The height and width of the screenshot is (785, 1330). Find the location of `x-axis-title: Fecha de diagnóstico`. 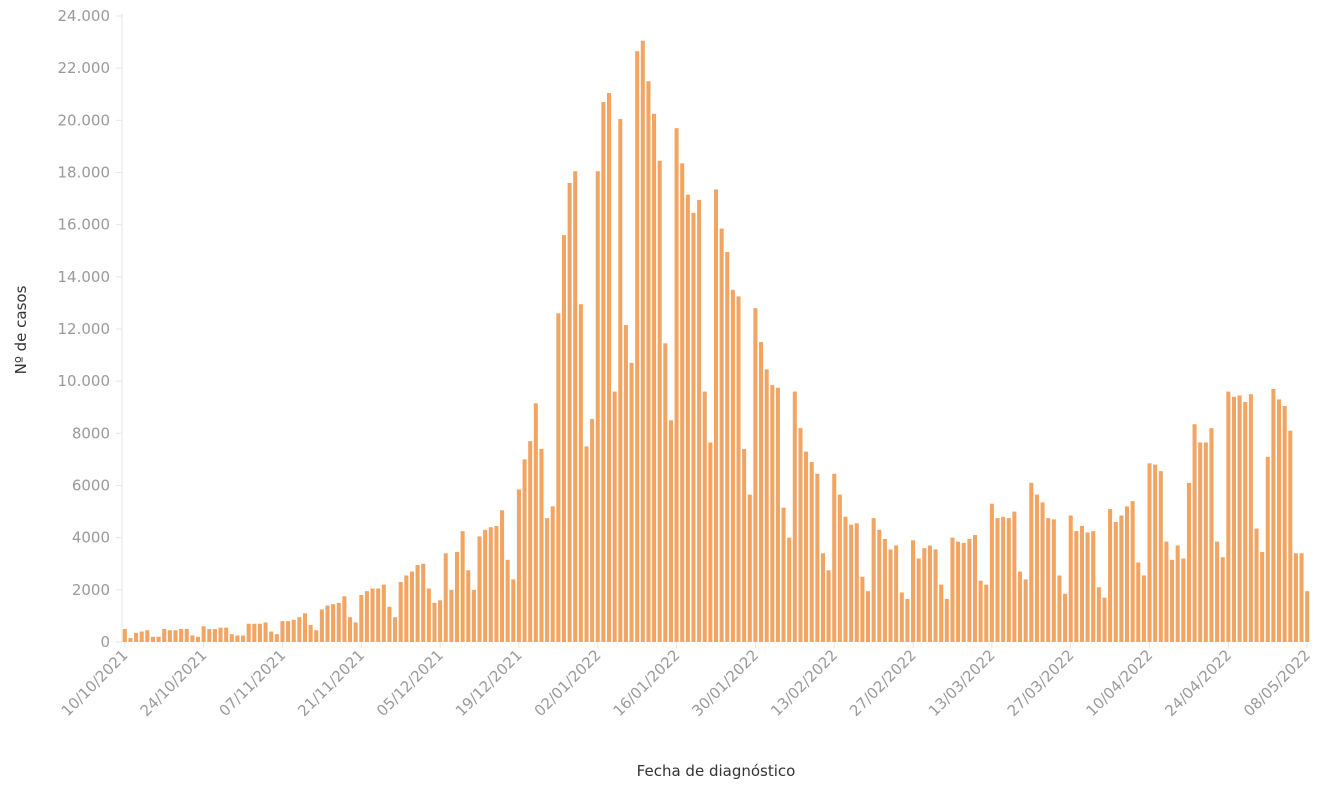

x-axis-title: Fecha de diagnóstico is located at coordinates (716, 771).